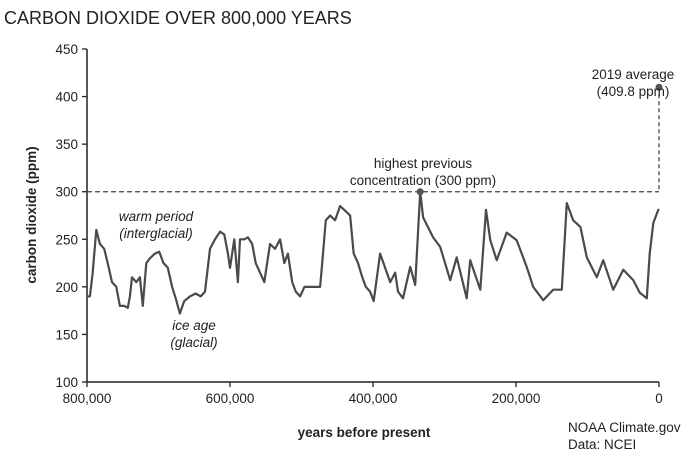 The width and height of the screenshot is (688, 458). Describe the element at coordinates (66, 334) in the screenshot. I see `y-tick-label: 150` at that location.